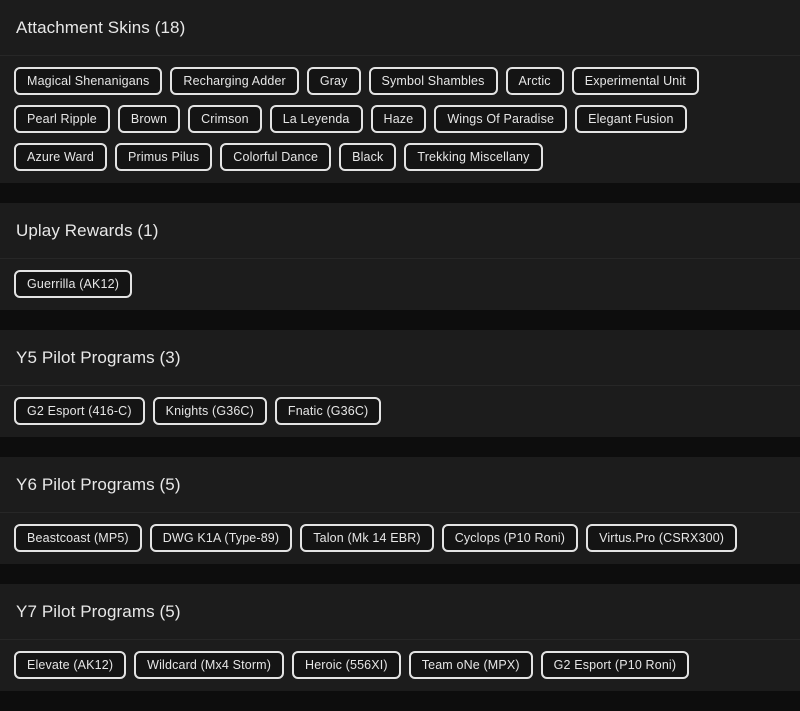 The image size is (800, 711). I want to click on section-header: Y7 Pilot Programs (5), so click(400, 612).